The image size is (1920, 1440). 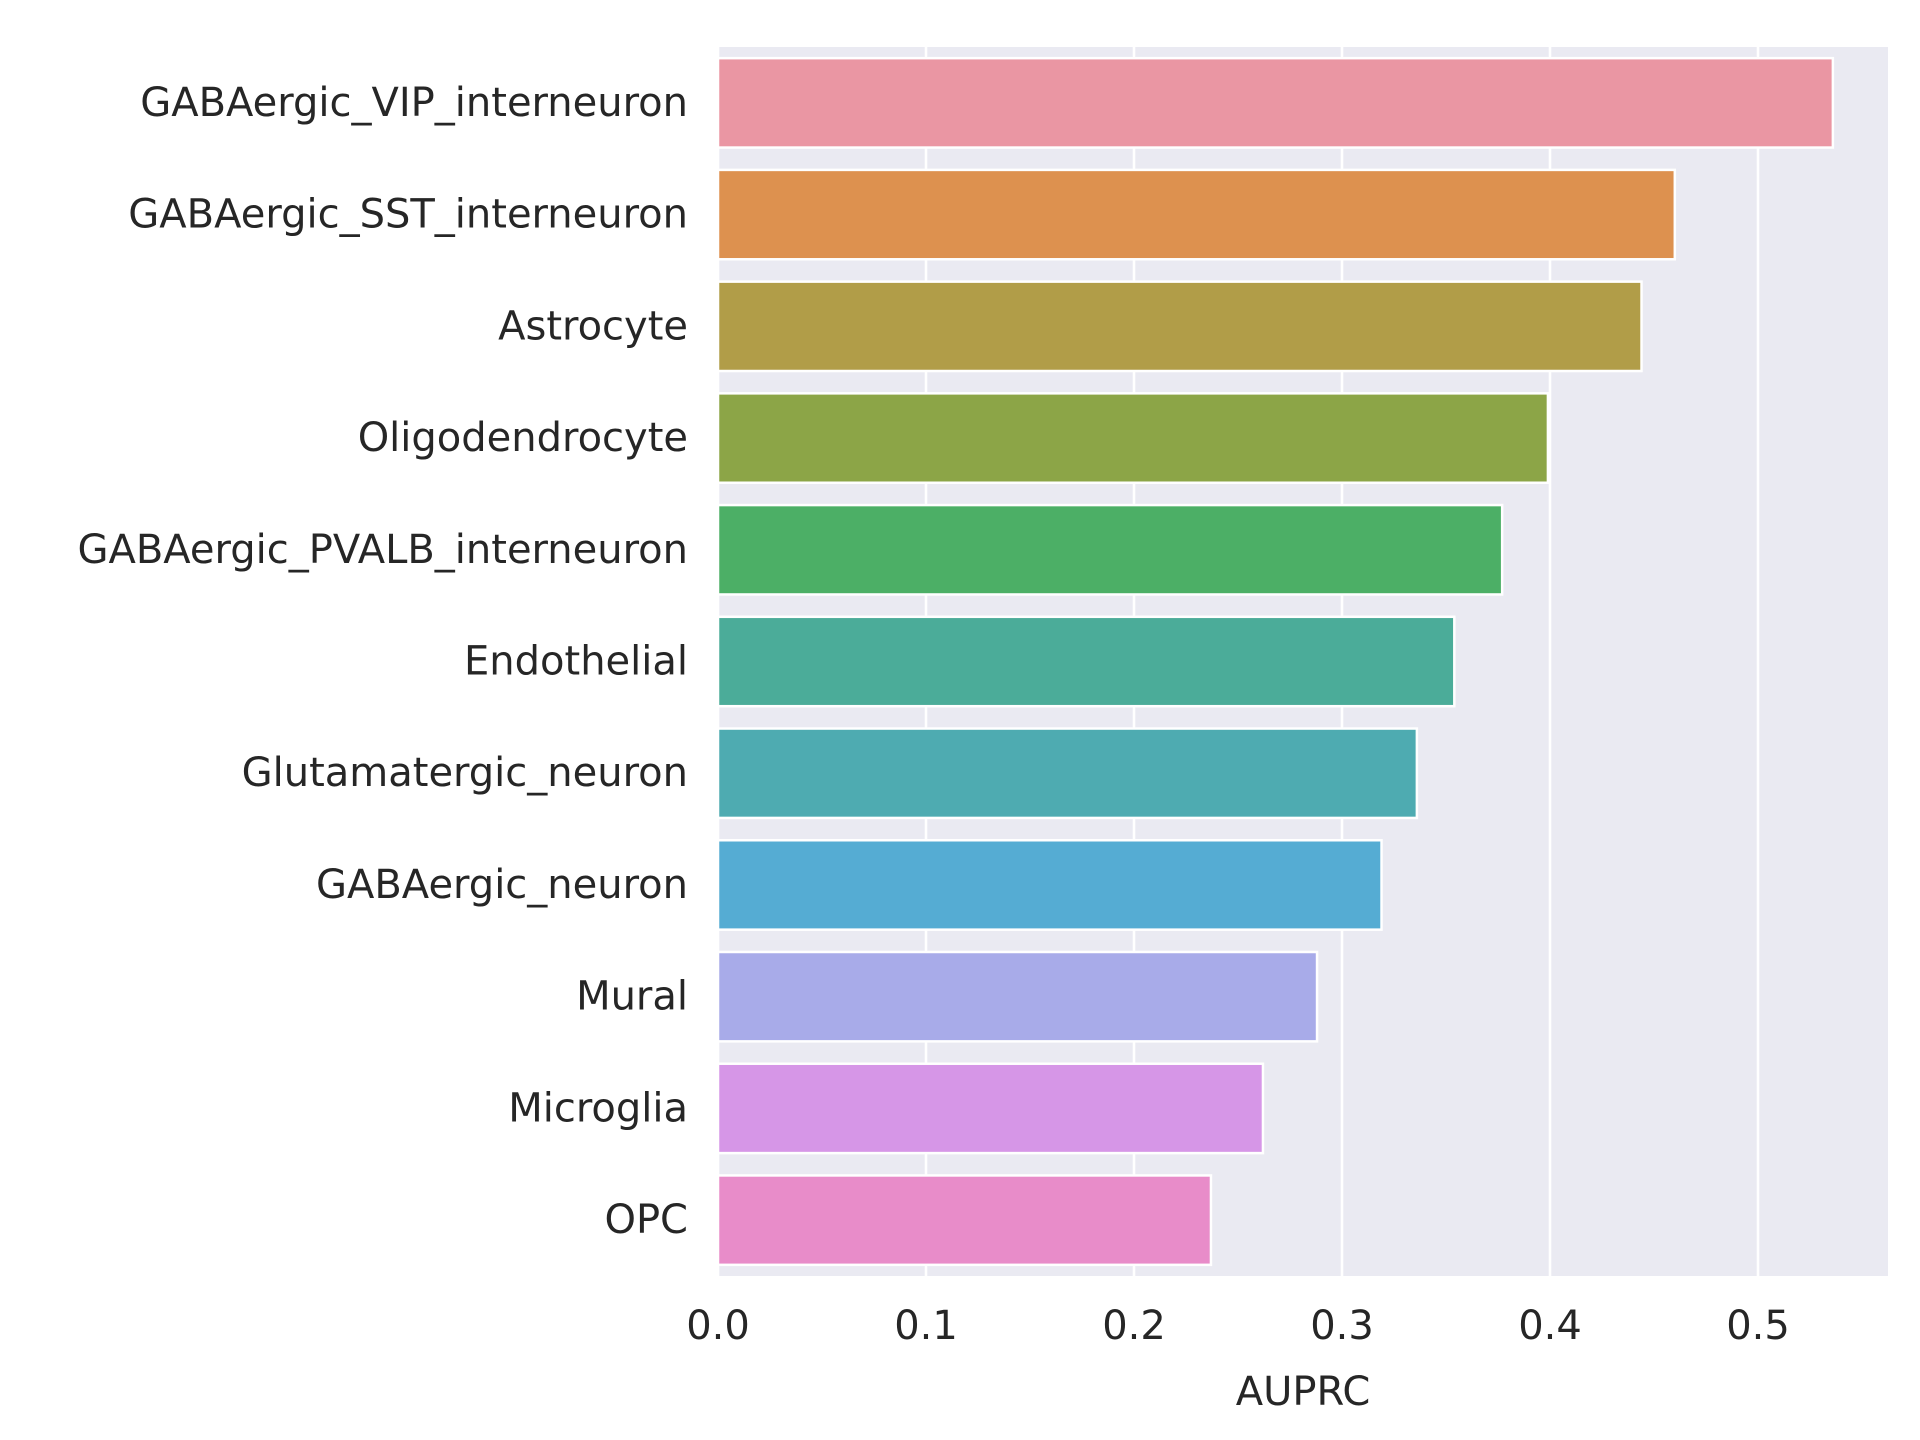 What do you see at coordinates (598, 1108) in the screenshot?
I see `category-label: Microglia` at bounding box center [598, 1108].